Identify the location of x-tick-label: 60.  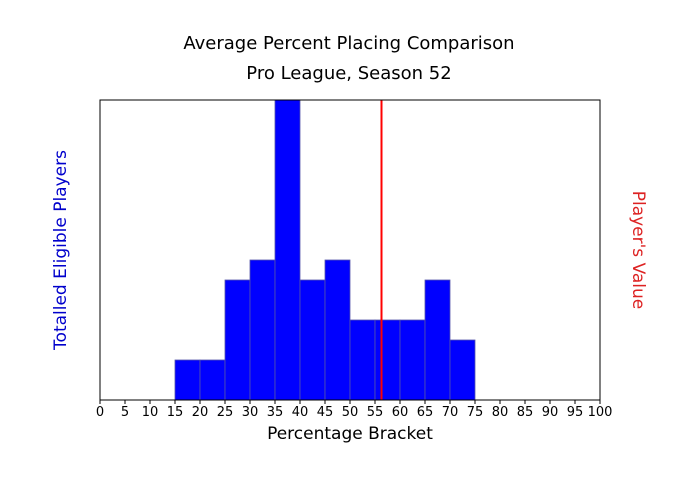
(400, 412).